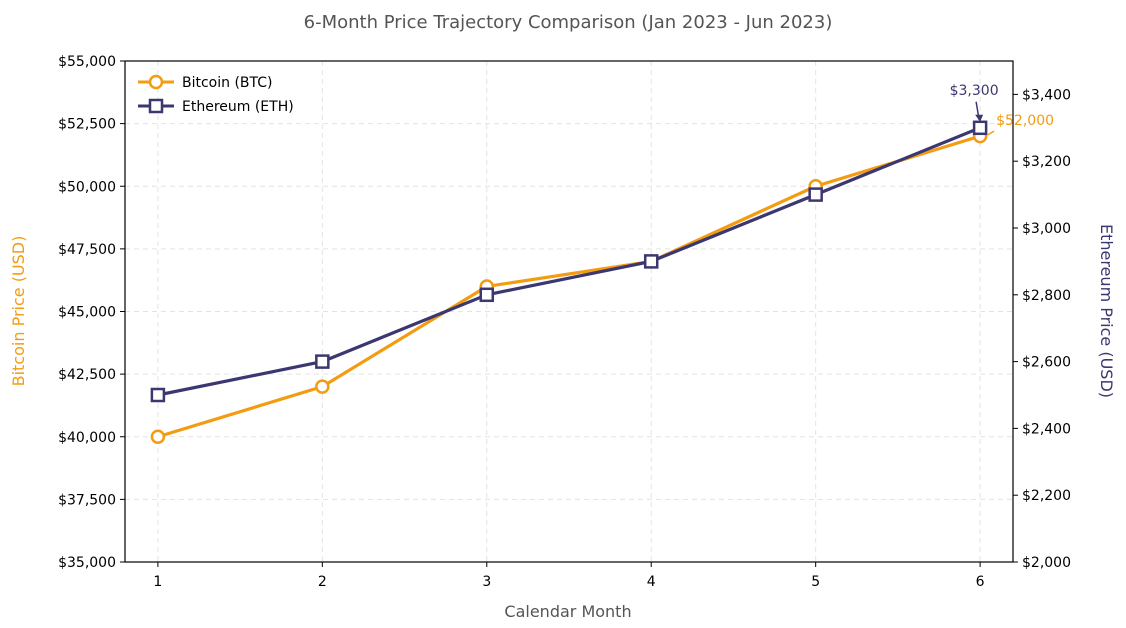 The image size is (1126, 628). Describe the element at coordinates (1046, 229) in the screenshot. I see `right-tick-label: $3,000` at that location.